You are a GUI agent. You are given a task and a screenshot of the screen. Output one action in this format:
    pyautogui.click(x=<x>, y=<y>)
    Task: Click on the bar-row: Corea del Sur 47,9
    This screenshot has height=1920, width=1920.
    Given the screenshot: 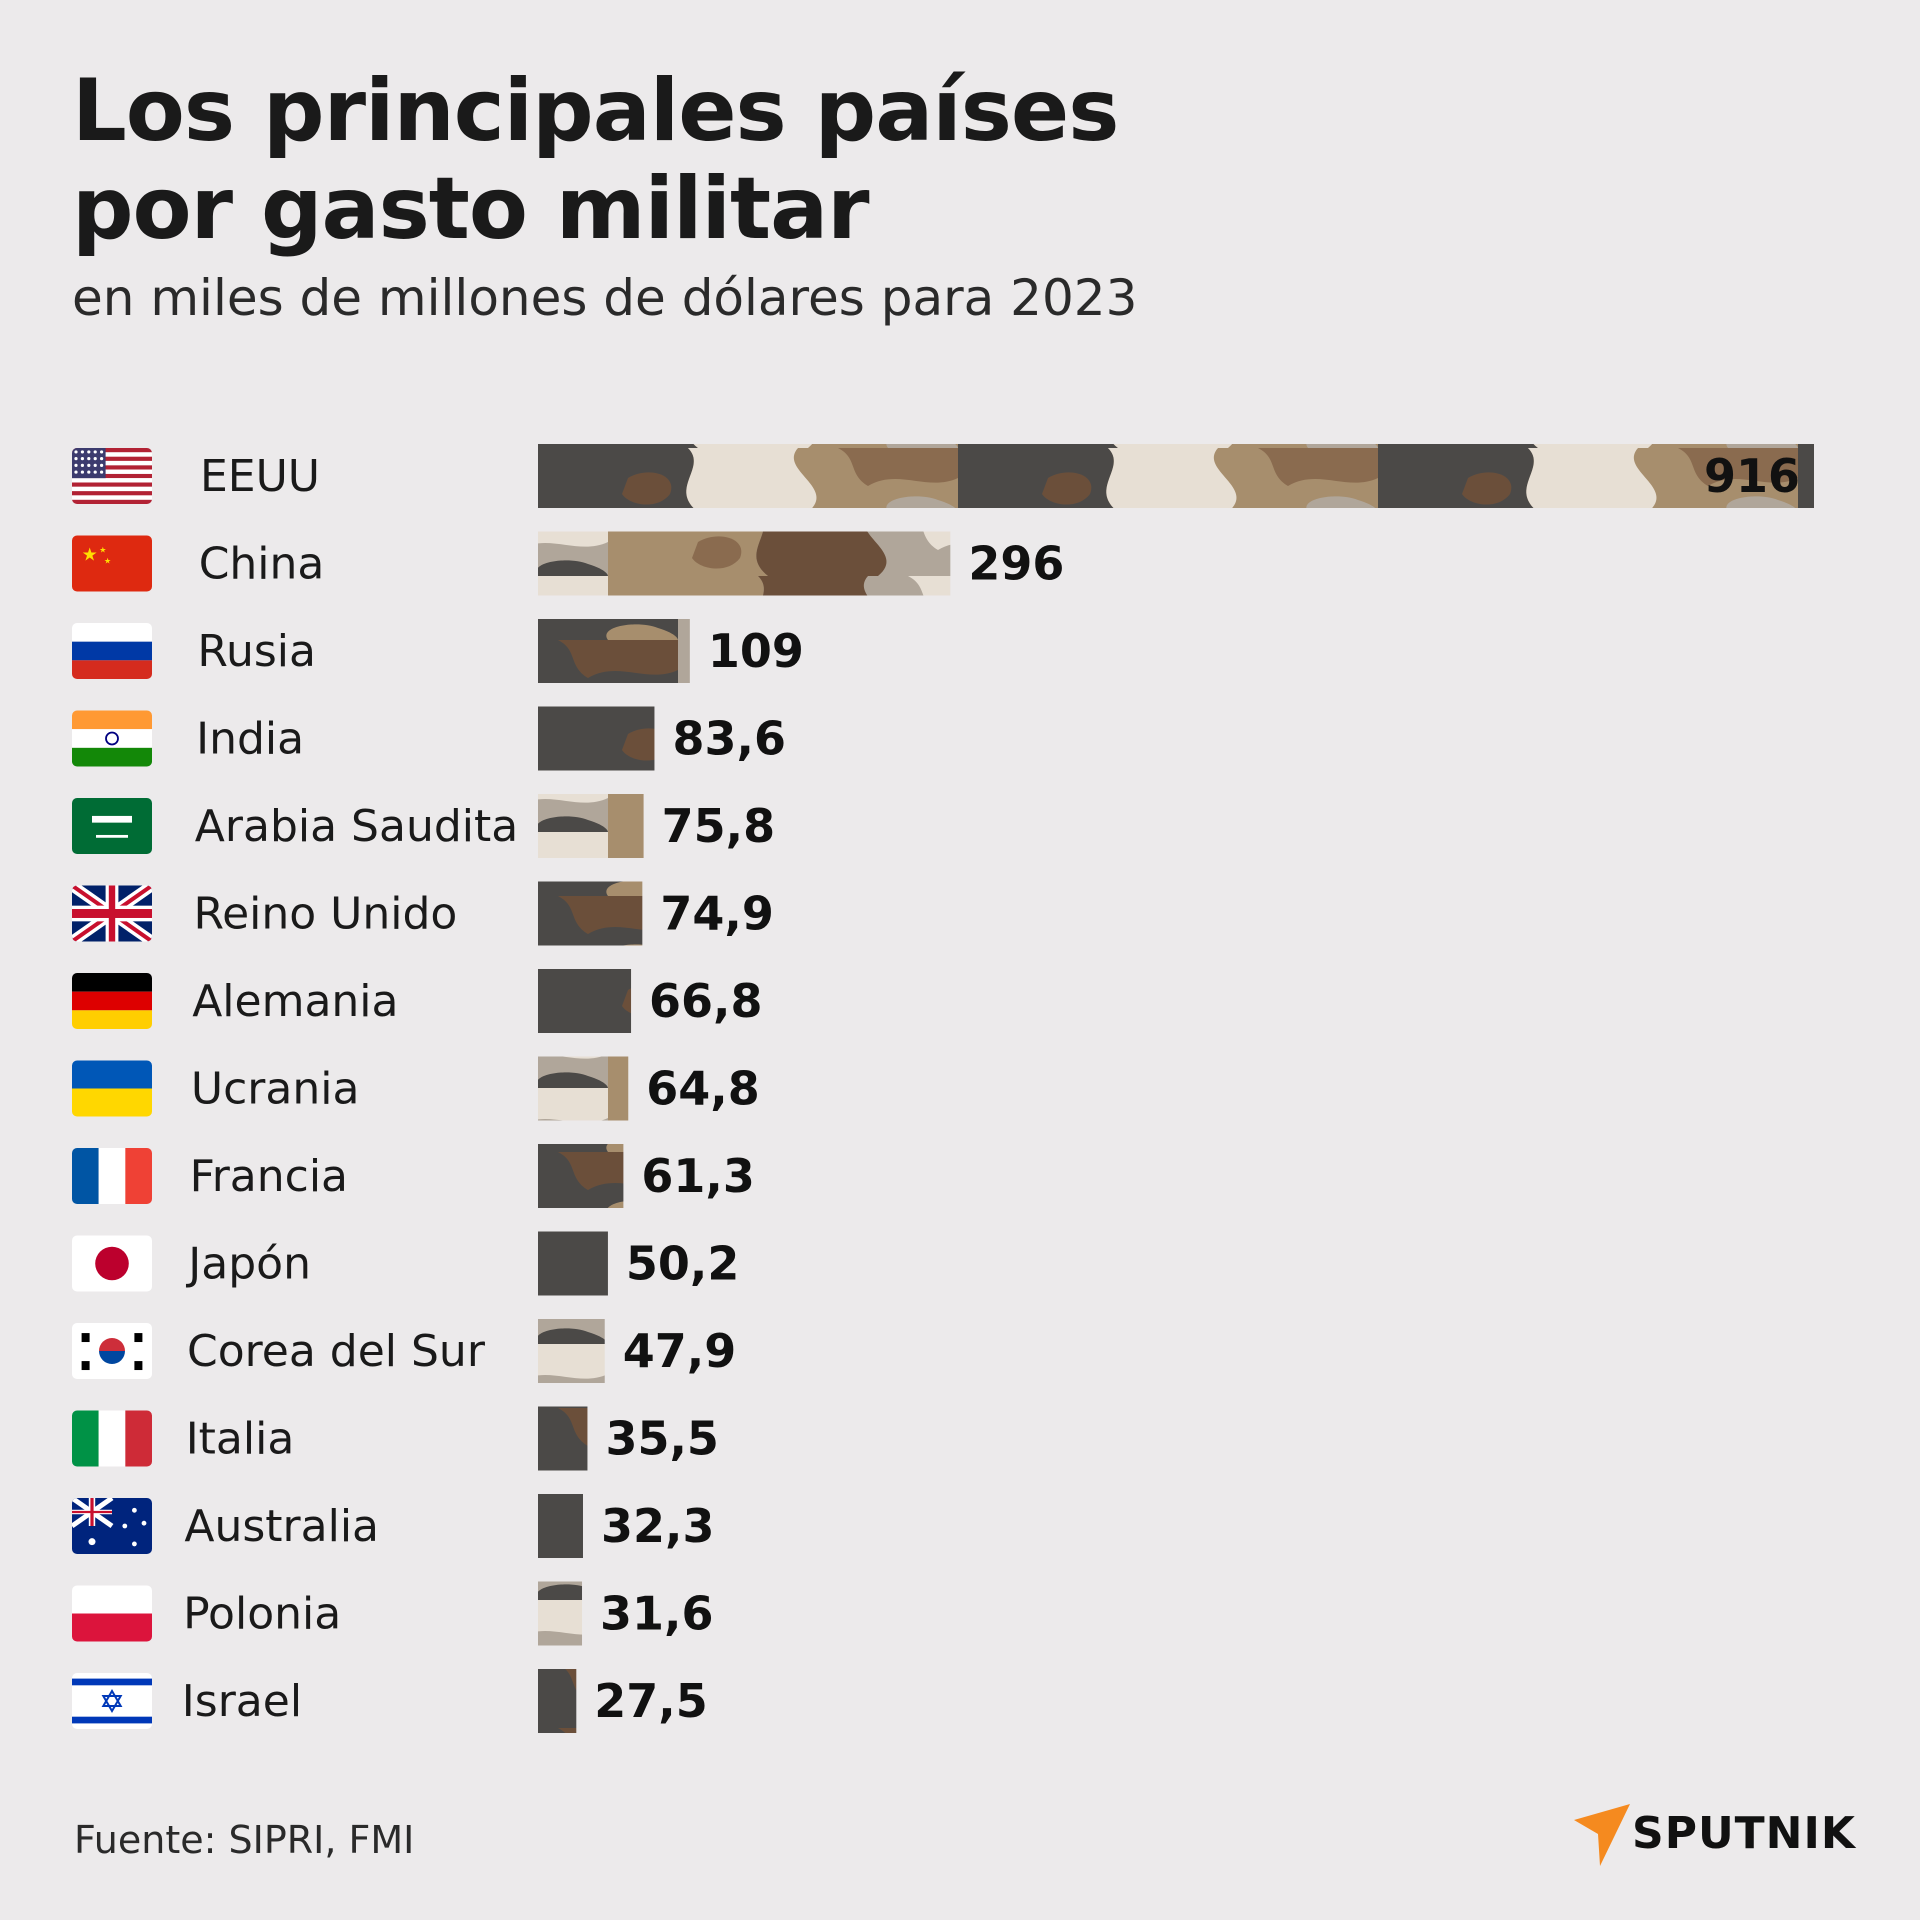 What is the action you would take?
    pyautogui.click(x=404, y=1351)
    